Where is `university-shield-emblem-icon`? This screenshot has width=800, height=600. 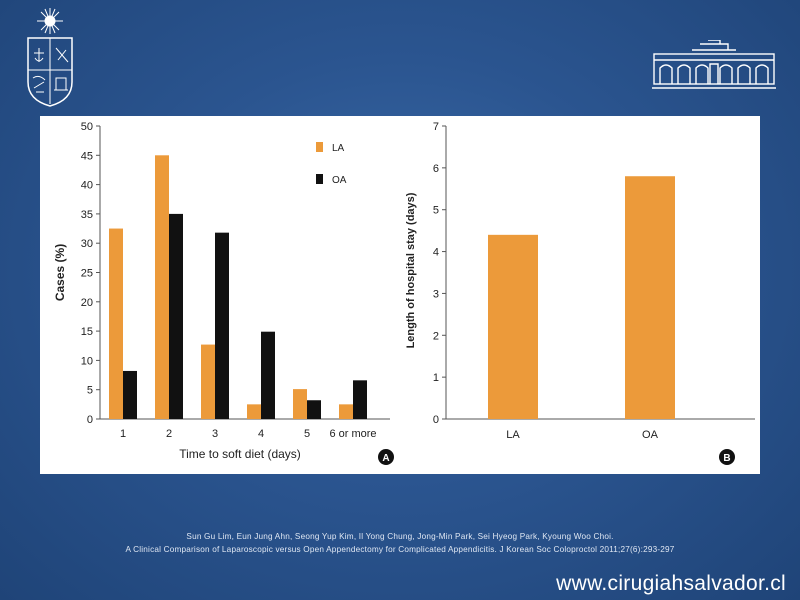
university-shield-emblem-icon is located at coordinates (50, 57).